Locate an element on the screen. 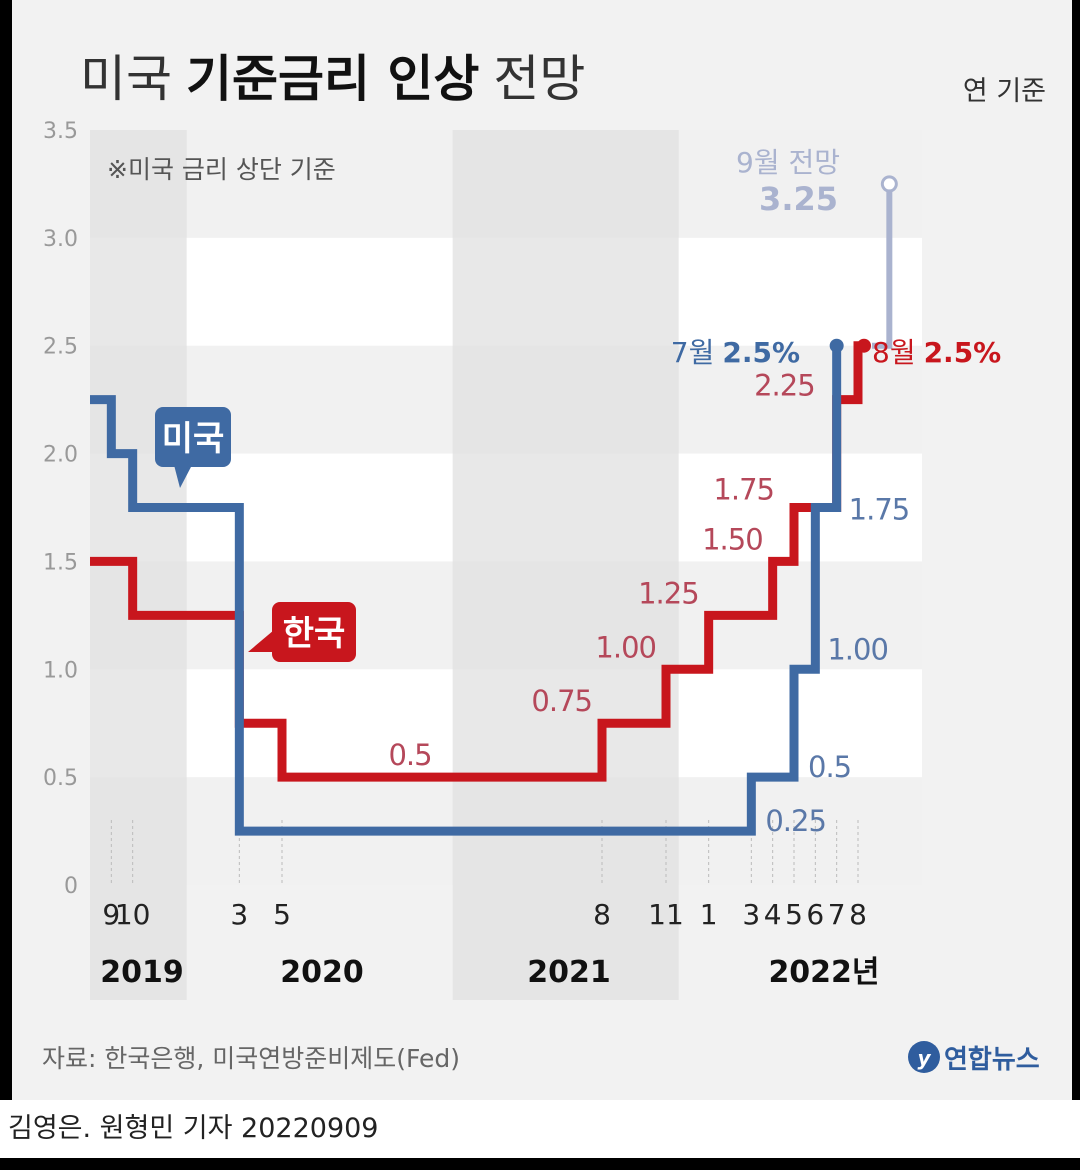 The height and width of the screenshot is (1170, 1080). forecast-point is located at coordinates (889, 184).